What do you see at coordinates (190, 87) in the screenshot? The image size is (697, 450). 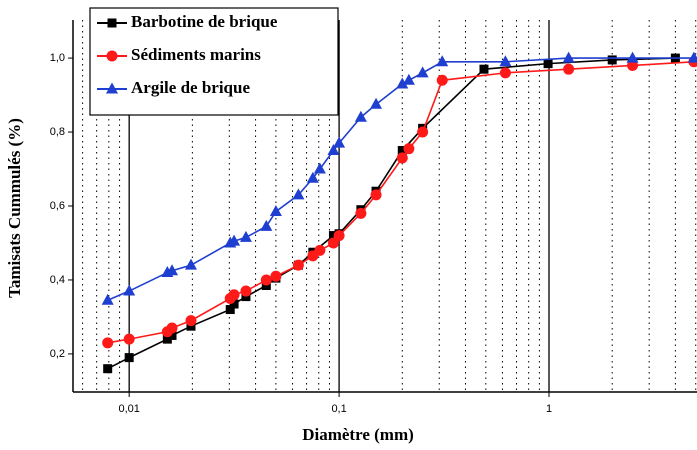 I see `legend-label: Argile de brique` at bounding box center [190, 87].